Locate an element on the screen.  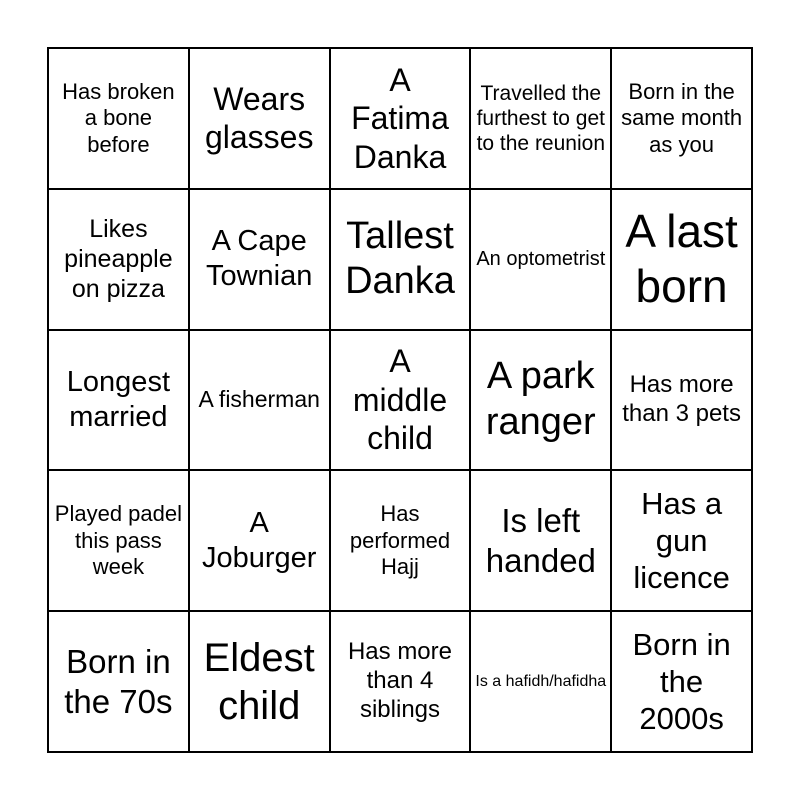
bingo-cell: Has a gun licence is located at coordinates (681, 541).